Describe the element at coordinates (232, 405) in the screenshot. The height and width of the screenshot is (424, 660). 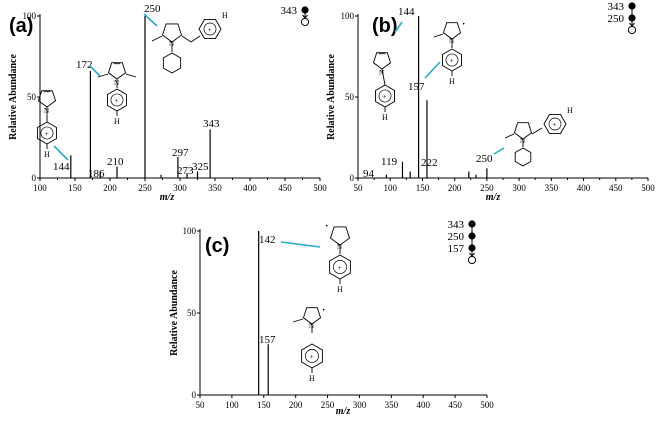
I see `x-tick-label: 100` at that location.